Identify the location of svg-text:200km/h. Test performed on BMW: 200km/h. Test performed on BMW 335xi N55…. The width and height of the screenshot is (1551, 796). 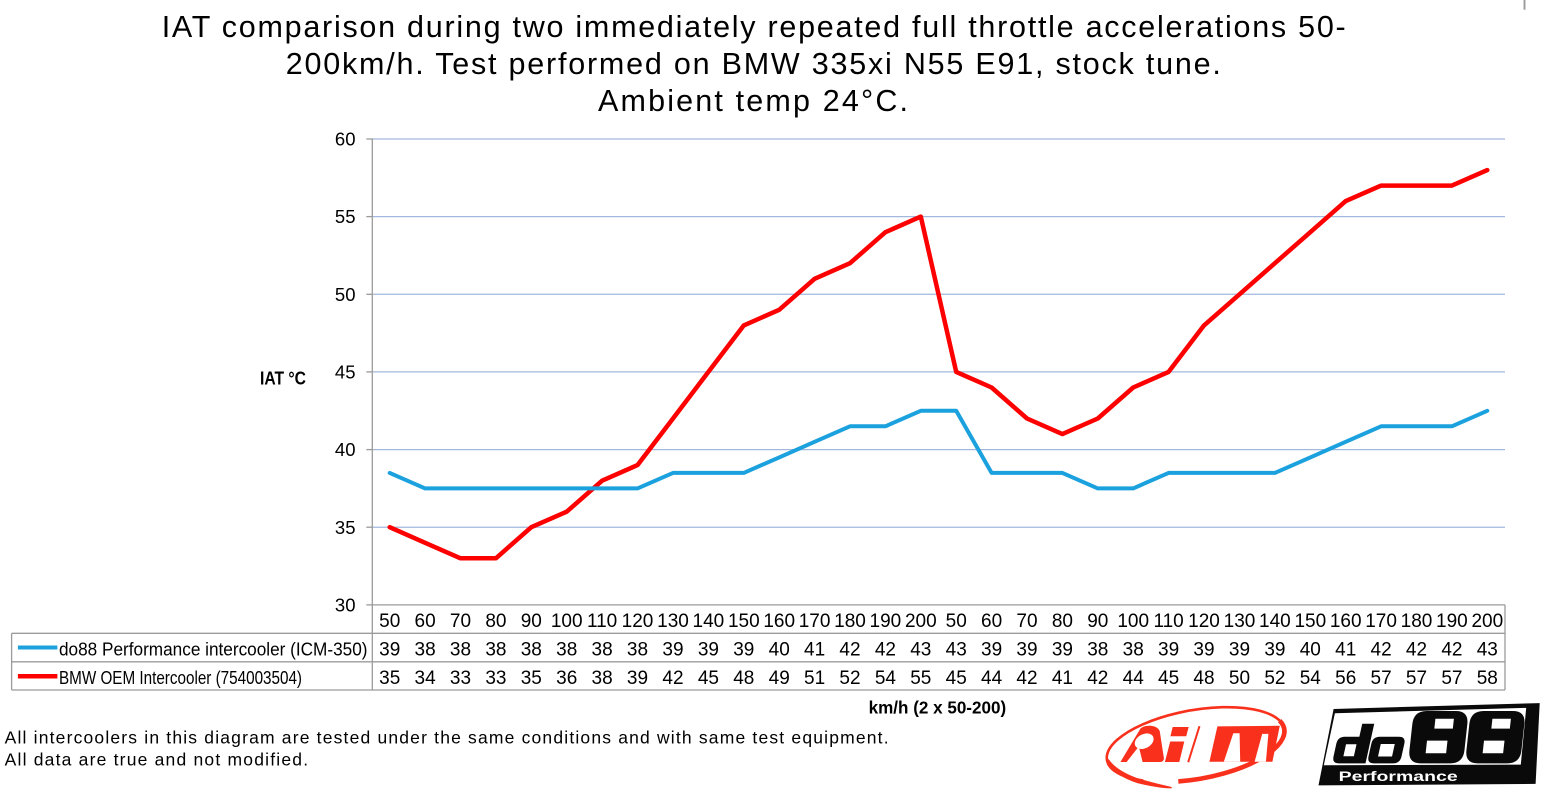
(753, 64).